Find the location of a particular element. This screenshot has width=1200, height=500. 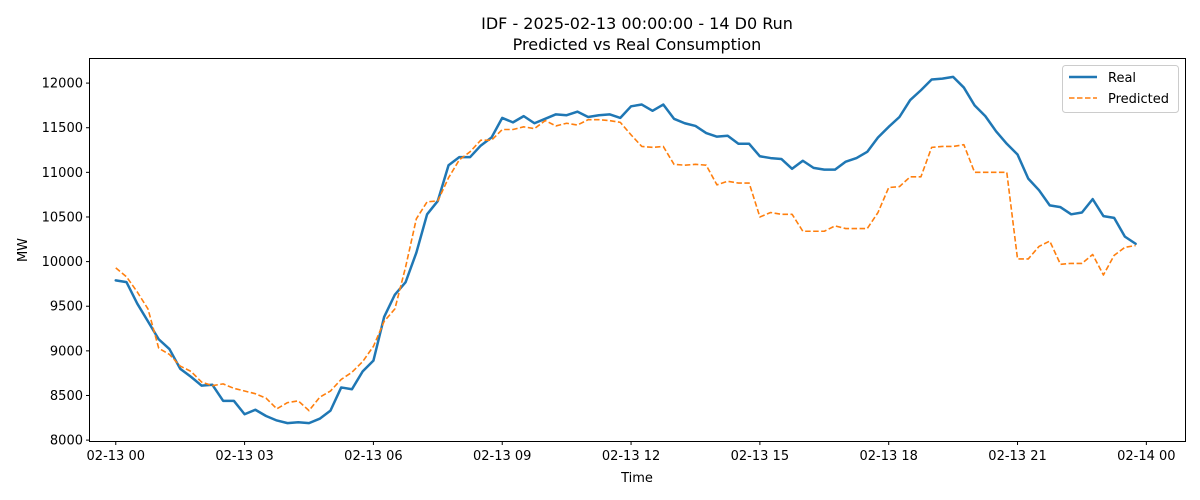

legend-label-predicted: Predicted is located at coordinates (1138, 99).